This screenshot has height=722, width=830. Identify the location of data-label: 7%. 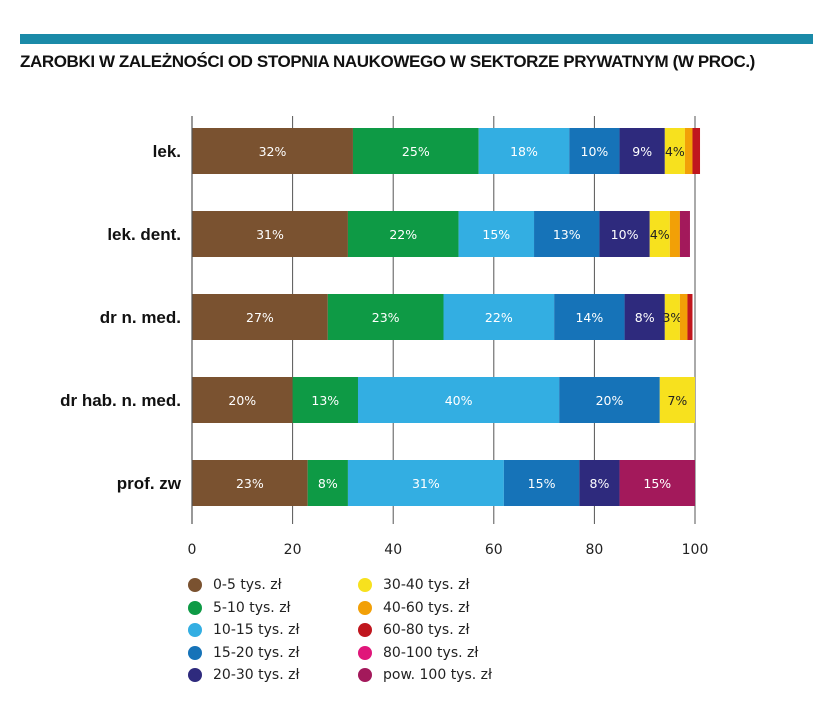
(677, 400).